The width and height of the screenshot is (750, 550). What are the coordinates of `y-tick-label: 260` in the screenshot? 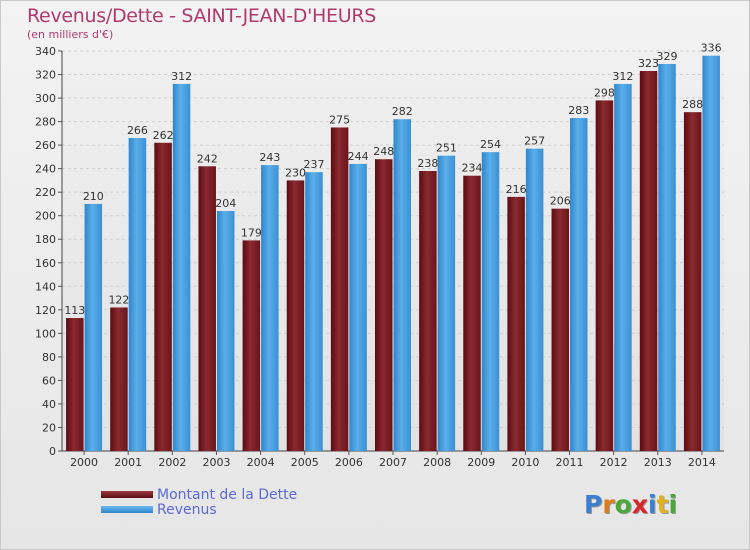 It's located at (45, 145).